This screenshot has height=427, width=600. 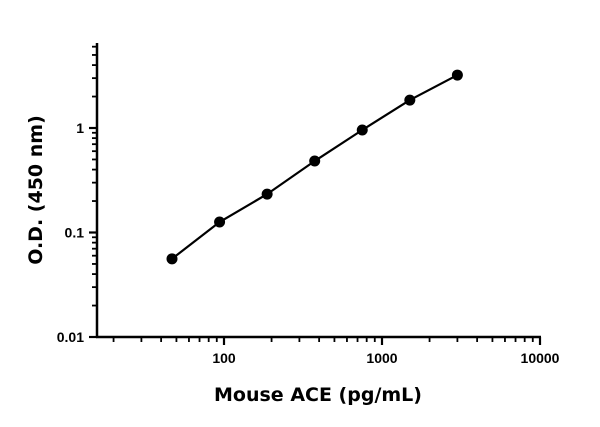 I want to click on y-tick-label: 0.1, so click(x=75, y=233).